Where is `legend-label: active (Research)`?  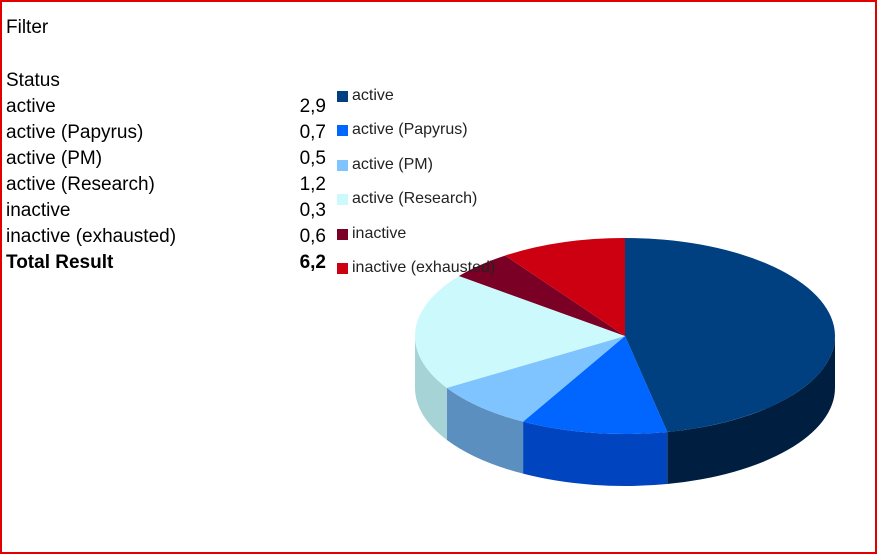 legend-label: active (Research) is located at coordinates (415, 198).